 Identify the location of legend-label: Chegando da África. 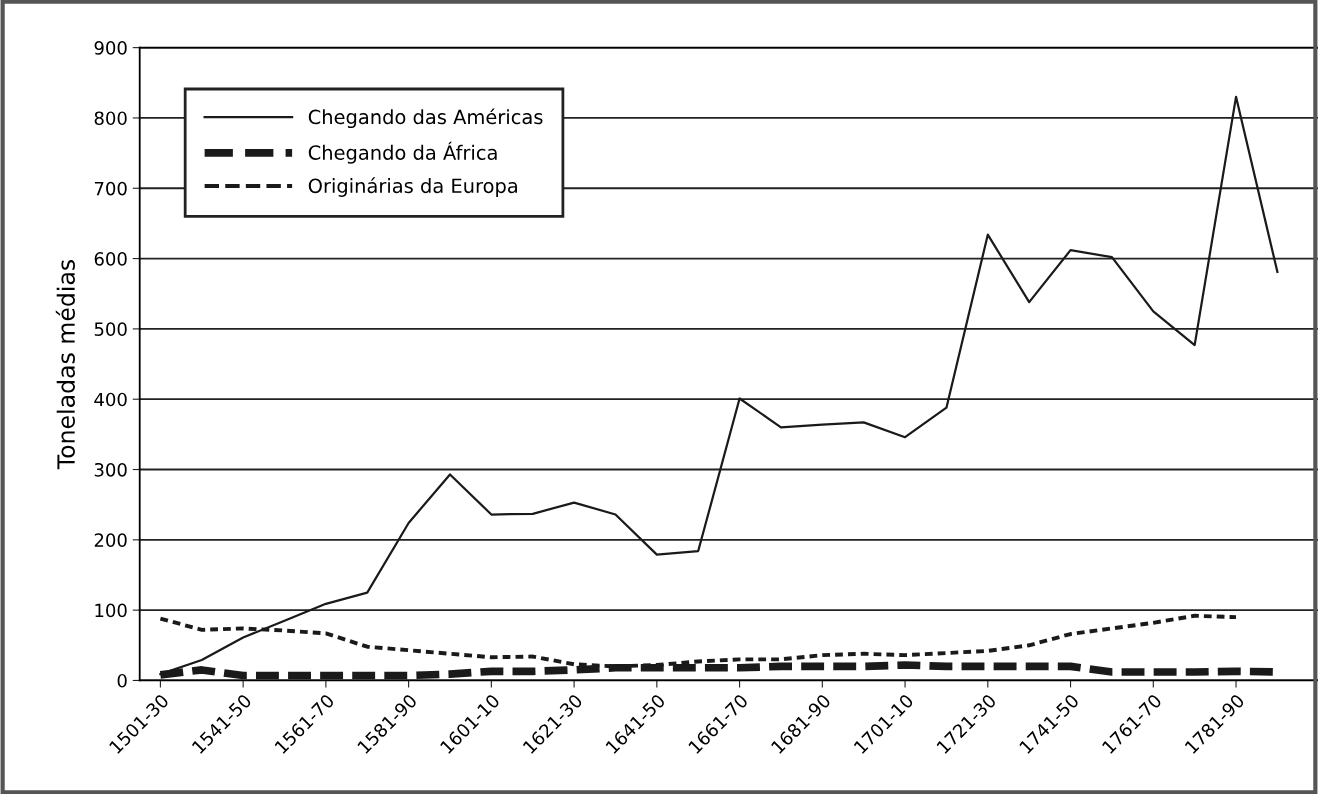
(402, 152).